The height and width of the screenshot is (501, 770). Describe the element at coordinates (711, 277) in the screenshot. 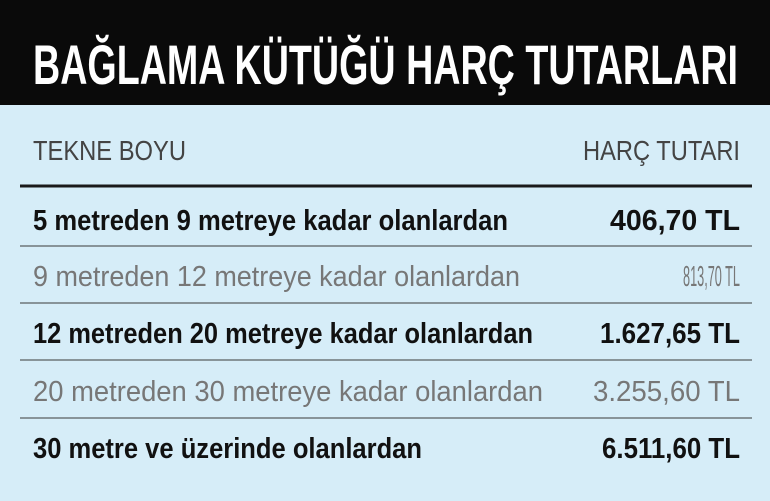

I see `row-value: 813,70 TL` at that location.